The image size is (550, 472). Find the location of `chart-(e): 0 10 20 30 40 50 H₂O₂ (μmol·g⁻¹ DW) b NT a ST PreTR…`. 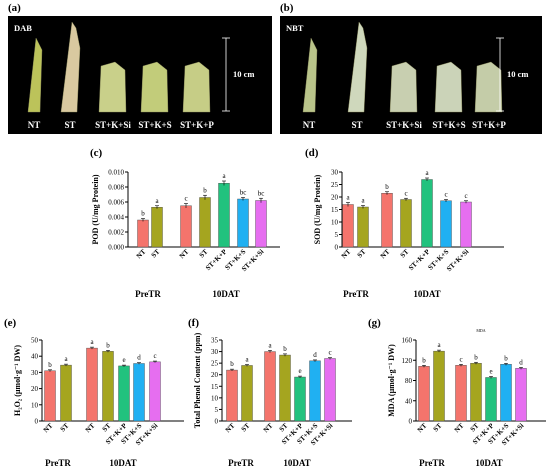

chart-(e): 0 10 20 30 40 50 H₂O₂ (μmol·g⁻¹ DW) b NT a ST PreTR… is located at coordinates (98, 402).